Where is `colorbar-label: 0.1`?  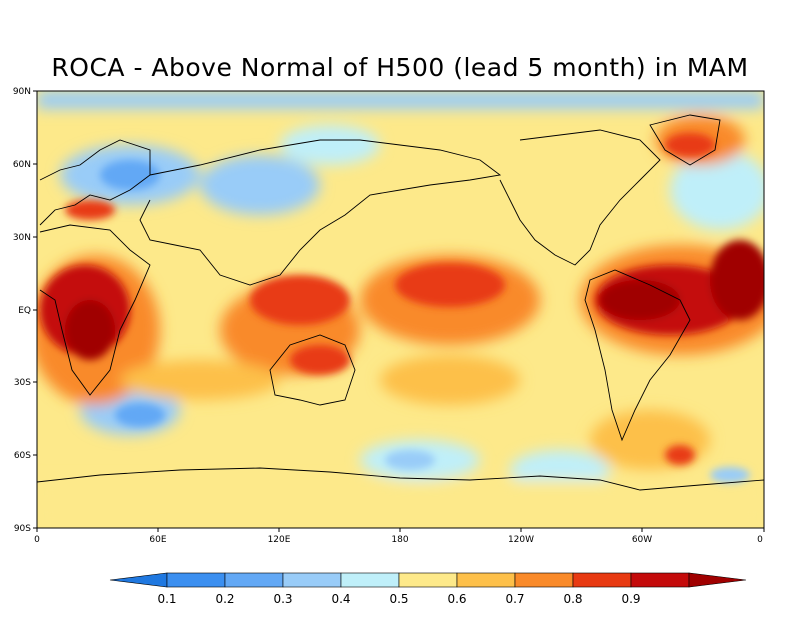
colorbar-label: 0.1 is located at coordinates (166, 599).